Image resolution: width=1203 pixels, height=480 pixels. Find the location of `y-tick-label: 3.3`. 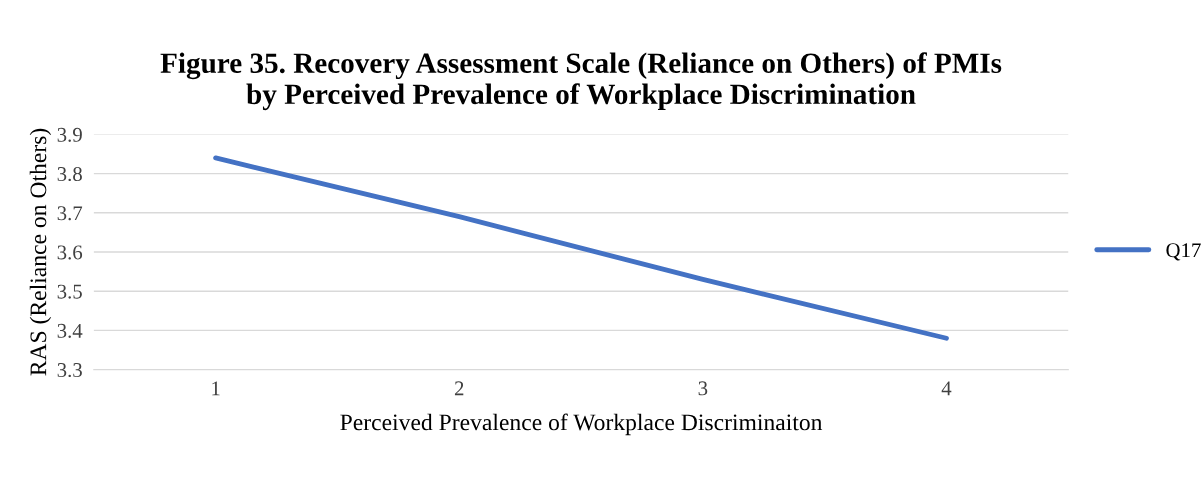

y-tick-label: 3.3 is located at coordinates (69, 370).